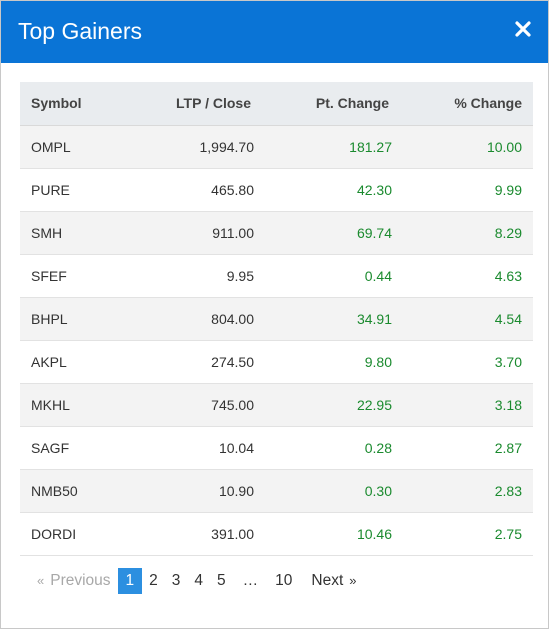 This screenshot has height=629, width=549. I want to click on page-button-1: 1, so click(130, 581).